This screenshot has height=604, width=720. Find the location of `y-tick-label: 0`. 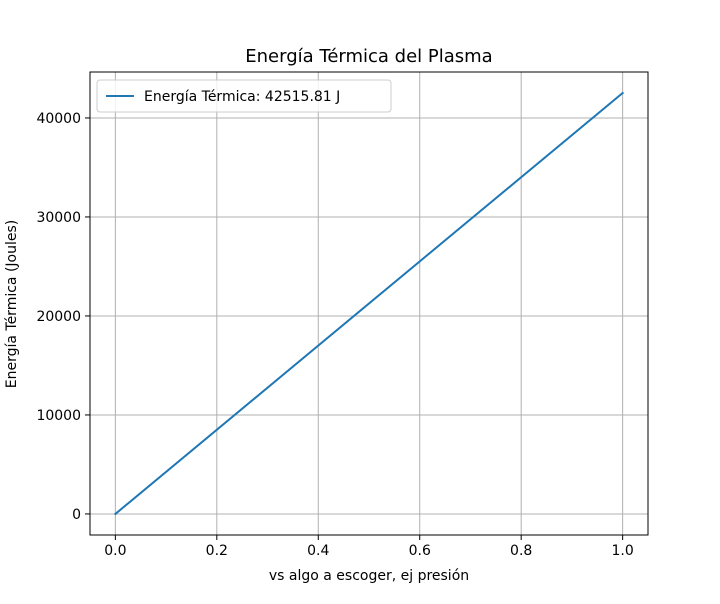

y-tick-label: 0 is located at coordinates (76, 515).